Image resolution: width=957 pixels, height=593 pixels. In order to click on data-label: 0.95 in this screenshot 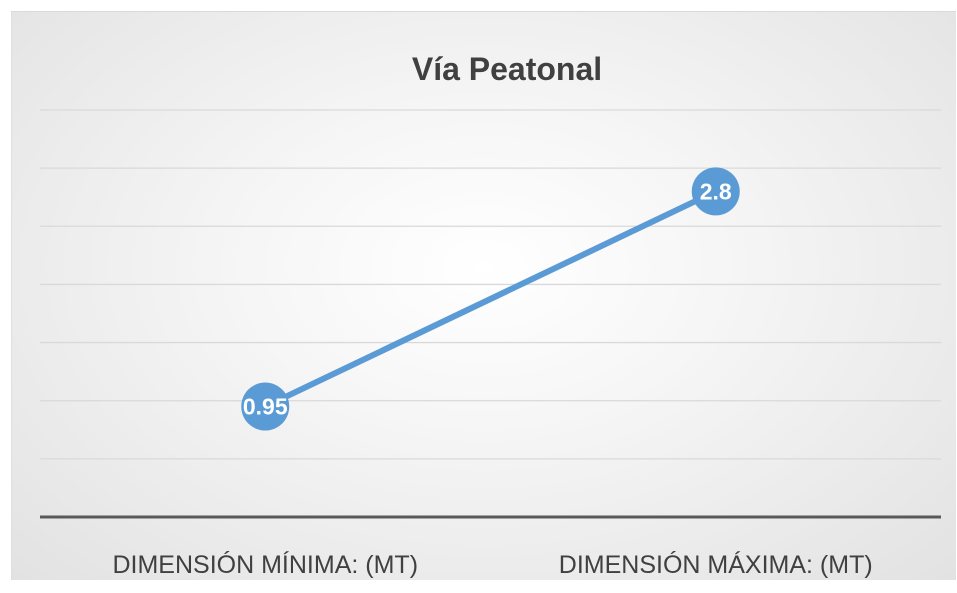, I will do `click(265, 407)`.